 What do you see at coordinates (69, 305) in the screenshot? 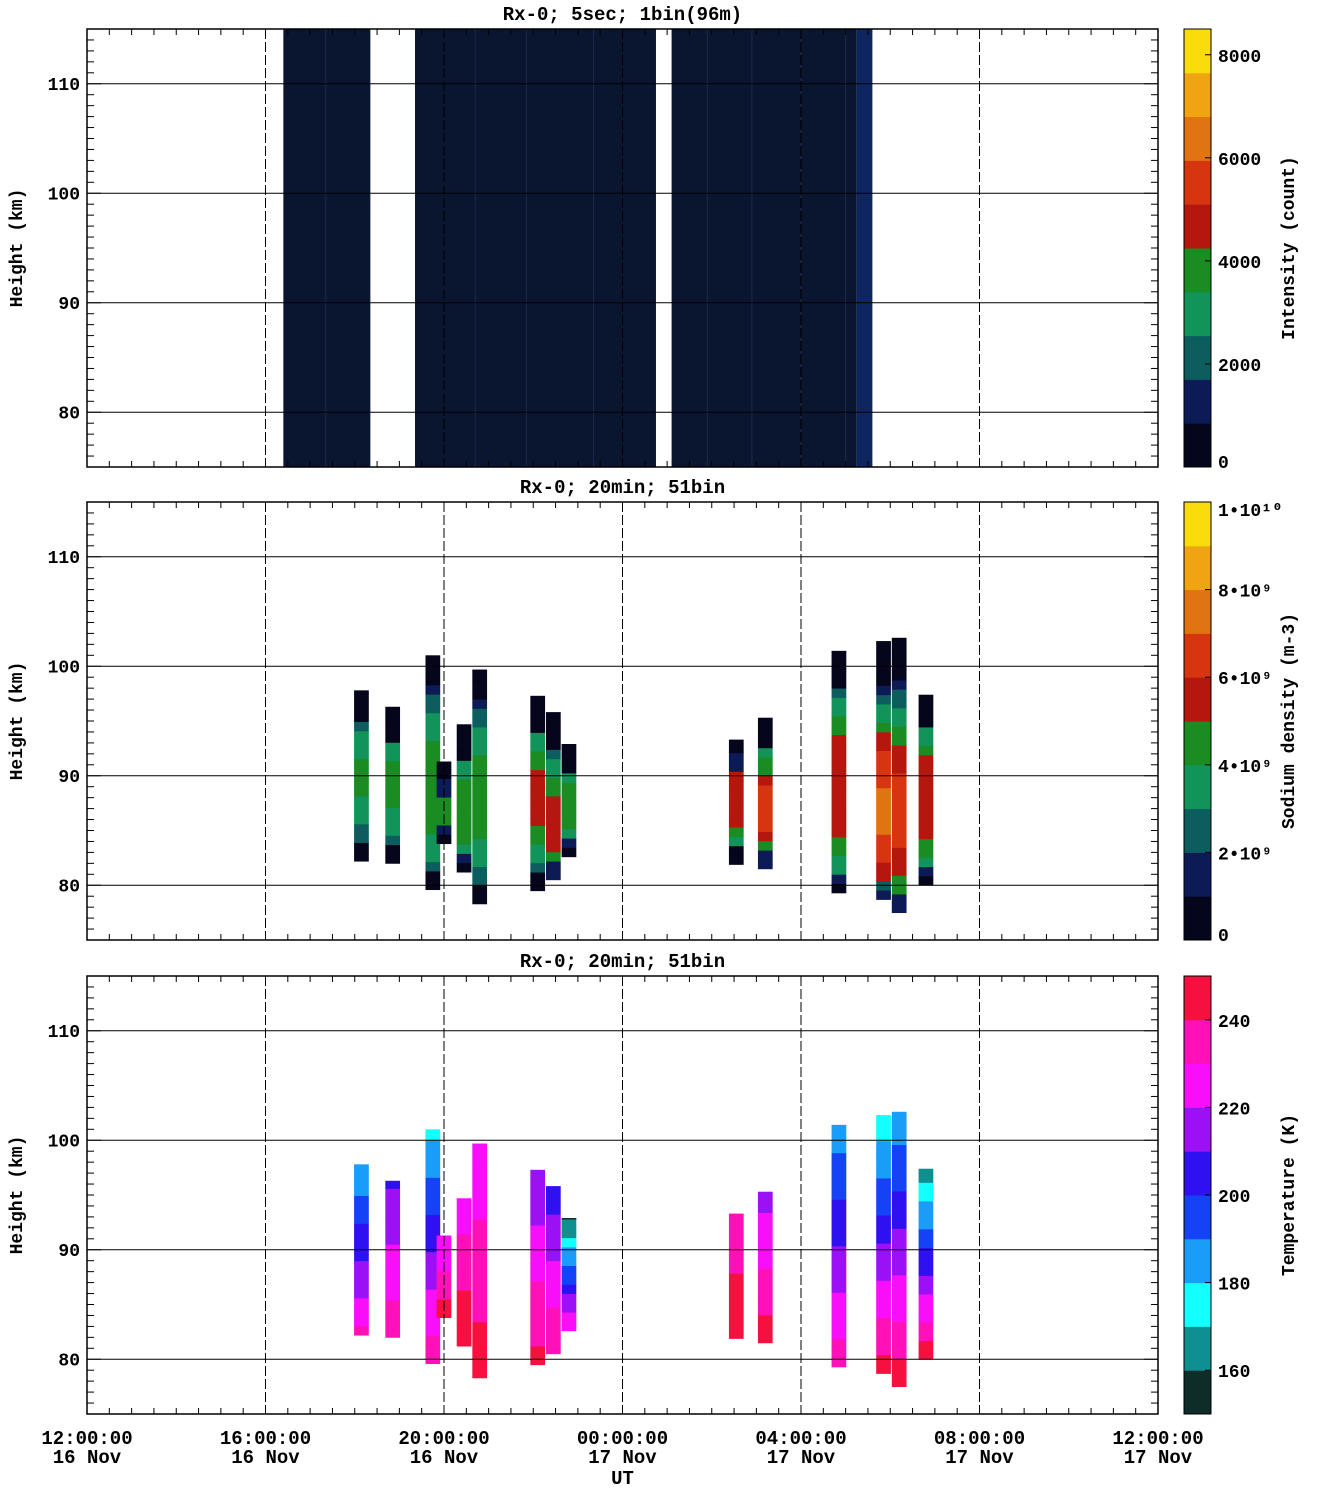
I see `y-tick-label: 90` at bounding box center [69, 305].